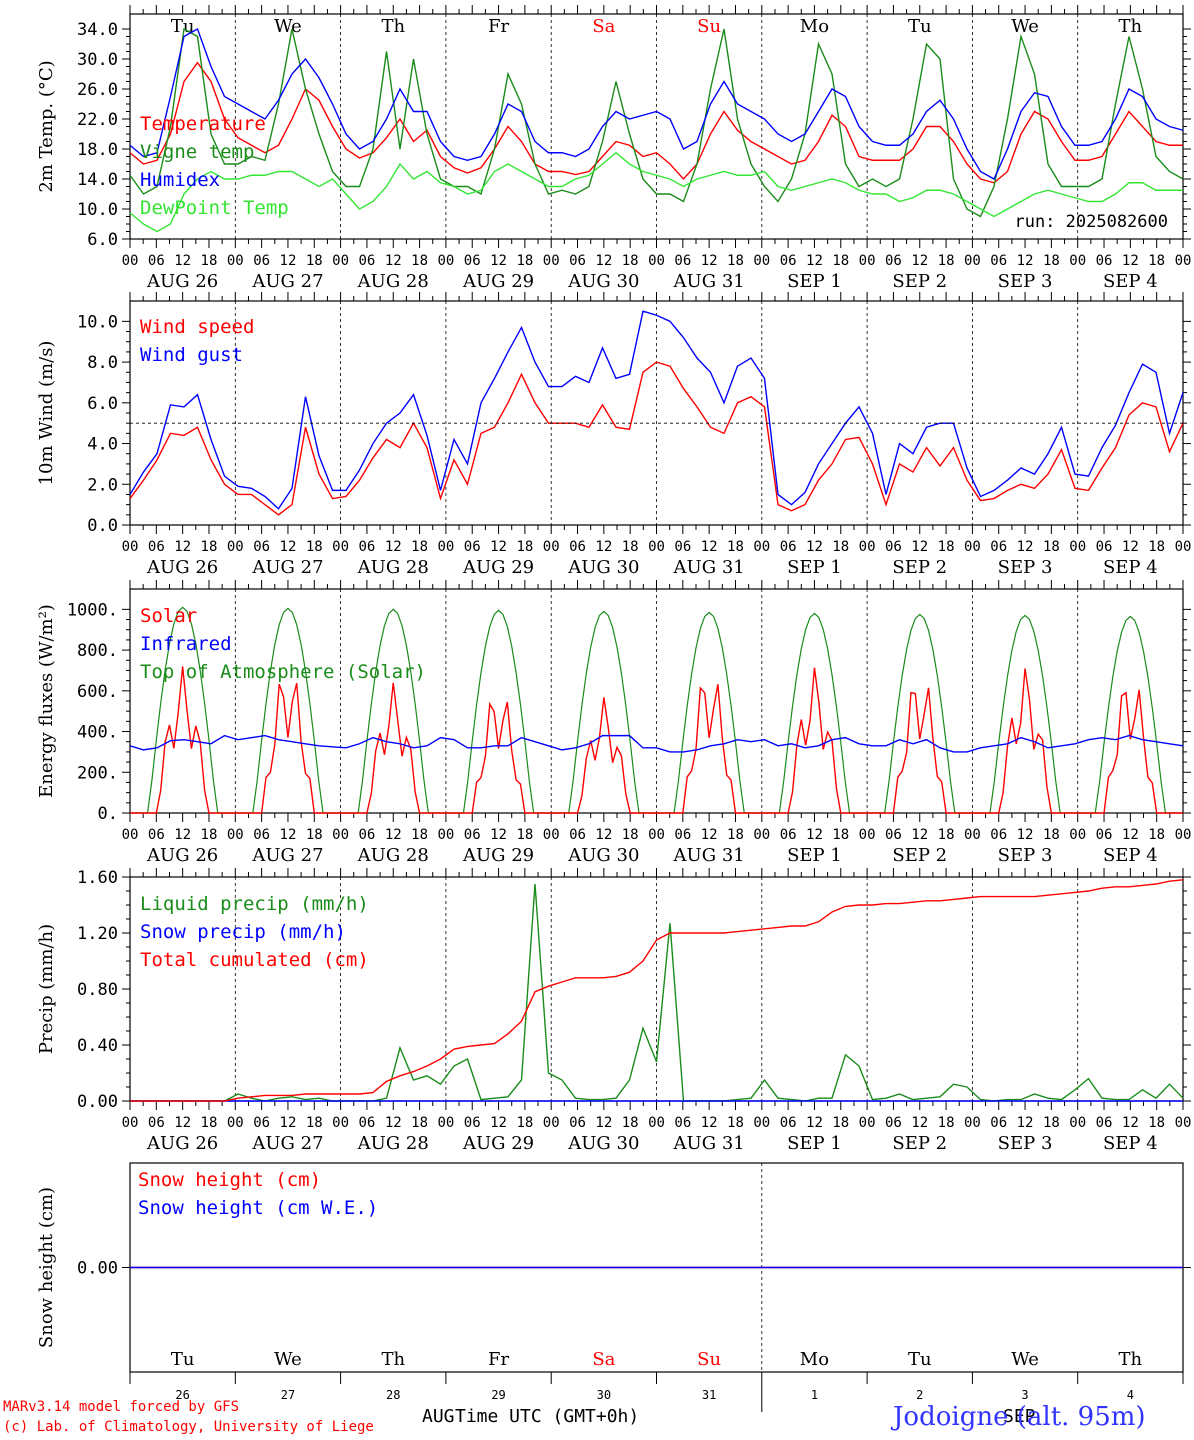 The image size is (1194, 1440). Describe the element at coordinates (656, 740) in the screenshot. I see `series-line-solar` at that location.